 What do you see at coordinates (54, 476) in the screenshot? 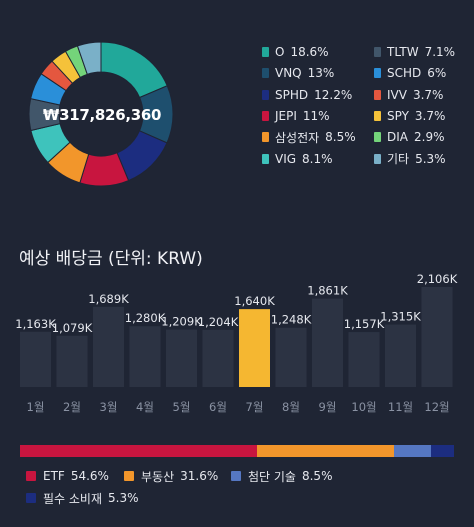
I see `breakdown-label: ETF` at bounding box center [54, 476].